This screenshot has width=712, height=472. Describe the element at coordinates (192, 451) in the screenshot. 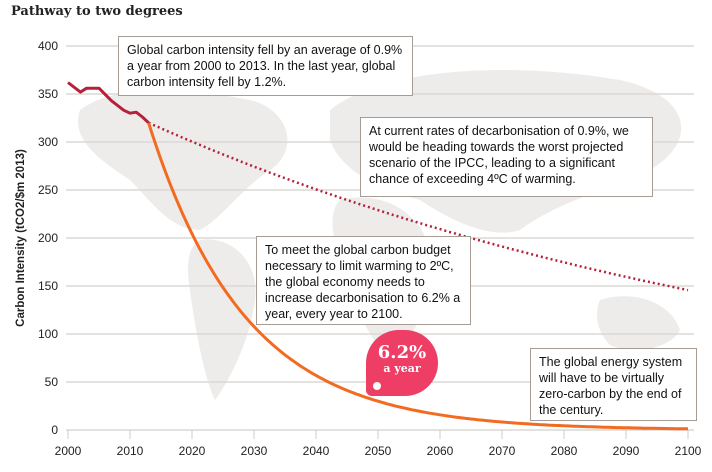

I see `x-tick-label: 2020` at that location.